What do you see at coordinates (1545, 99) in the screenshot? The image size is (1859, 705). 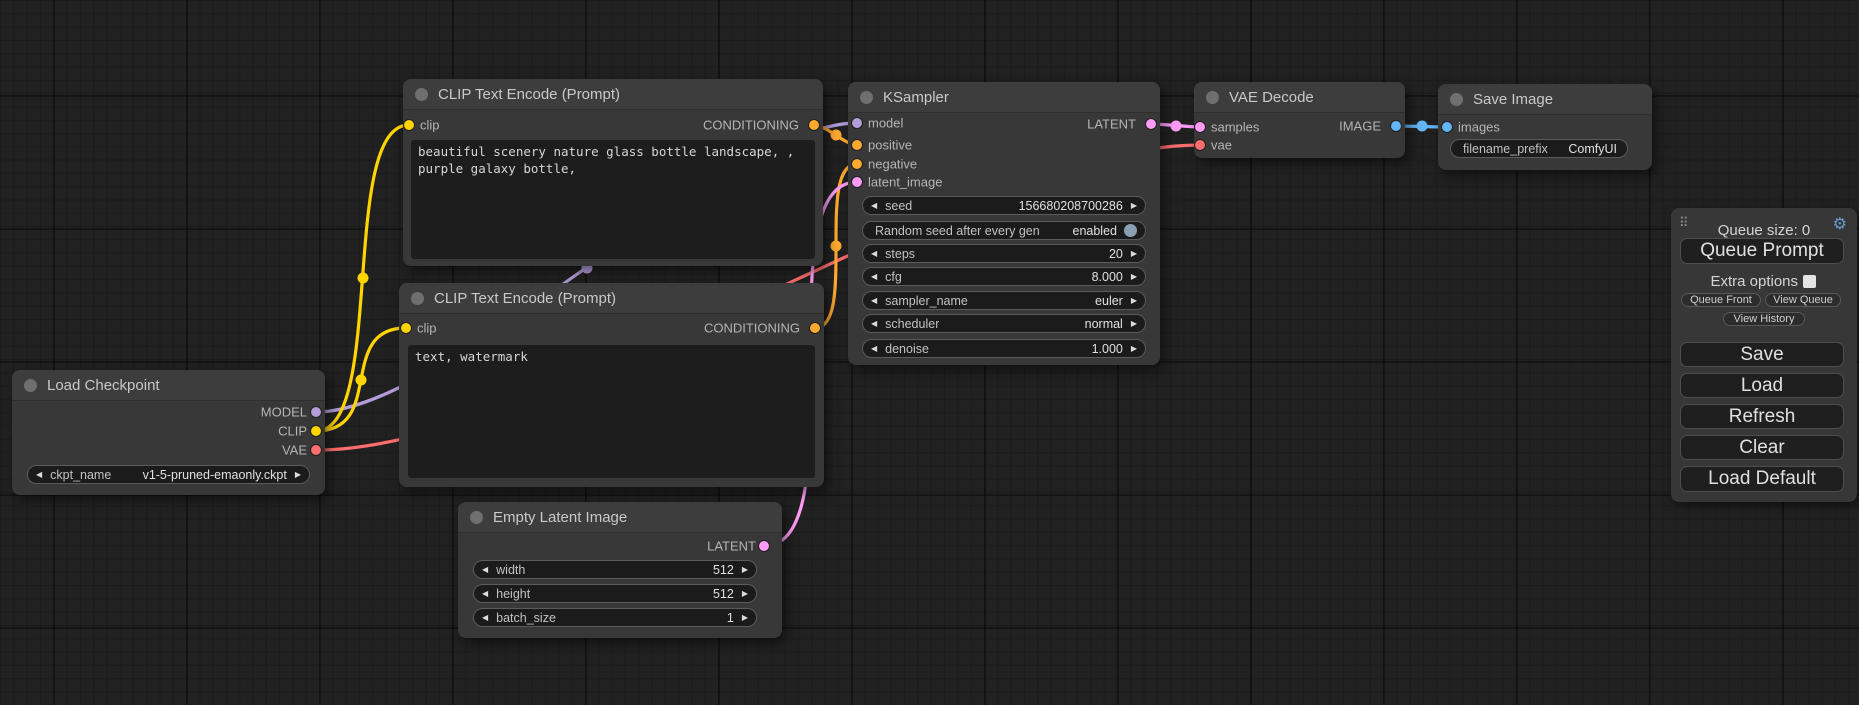 I see `node-title-bar: Save Image` at bounding box center [1545, 99].